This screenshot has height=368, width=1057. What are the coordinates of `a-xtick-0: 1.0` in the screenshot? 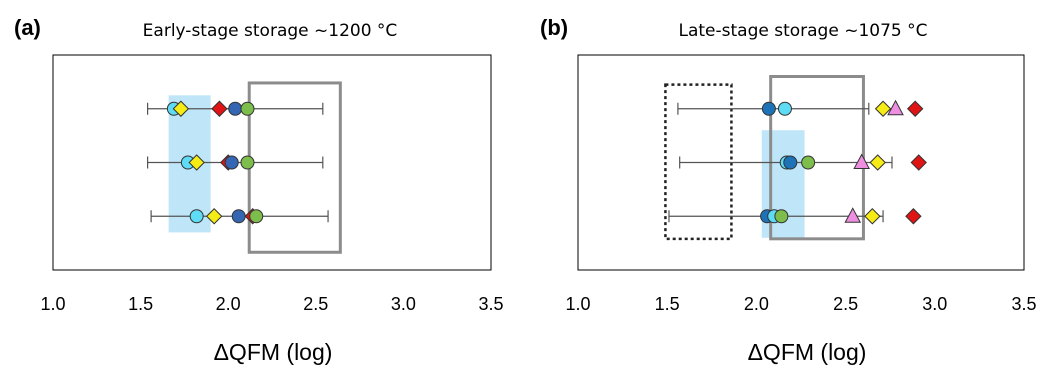 It's located at (52, 304).